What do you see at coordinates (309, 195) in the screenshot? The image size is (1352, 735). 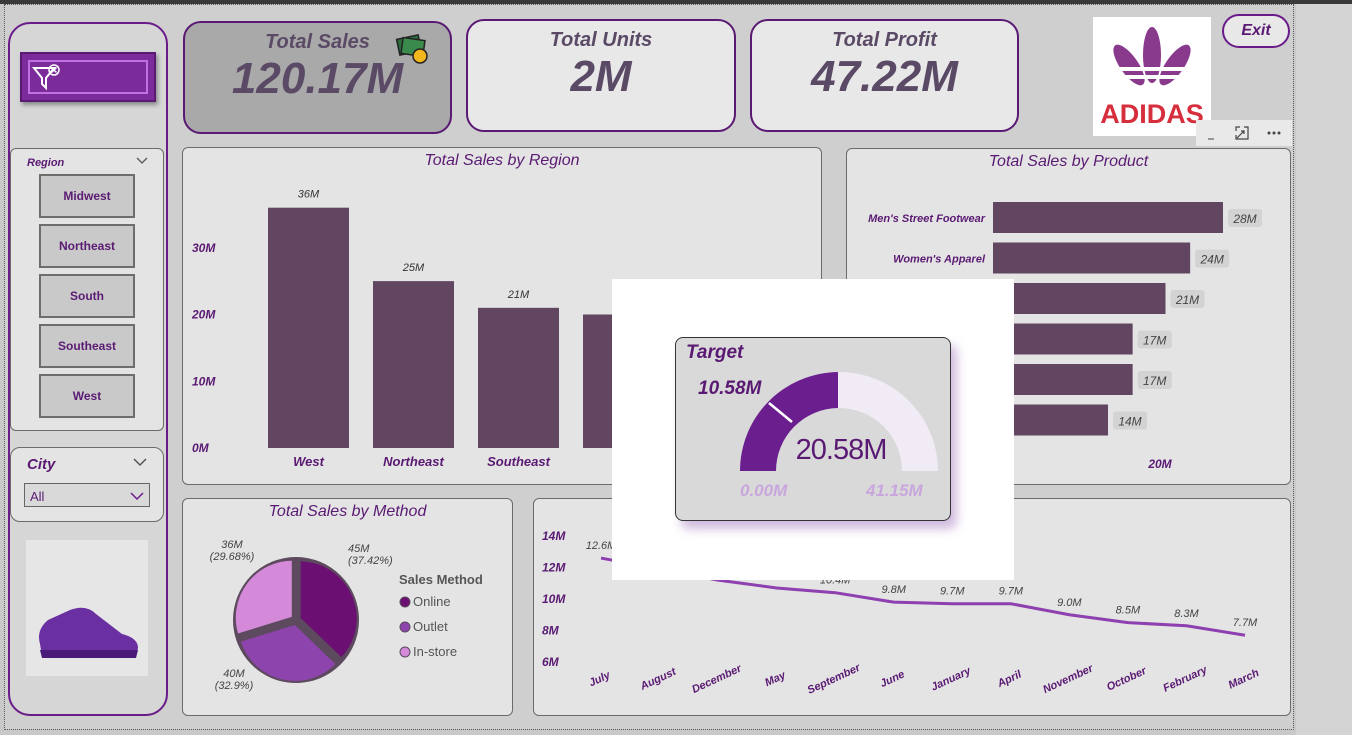 I see `data-label: 36M` at bounding box center [309, 195].